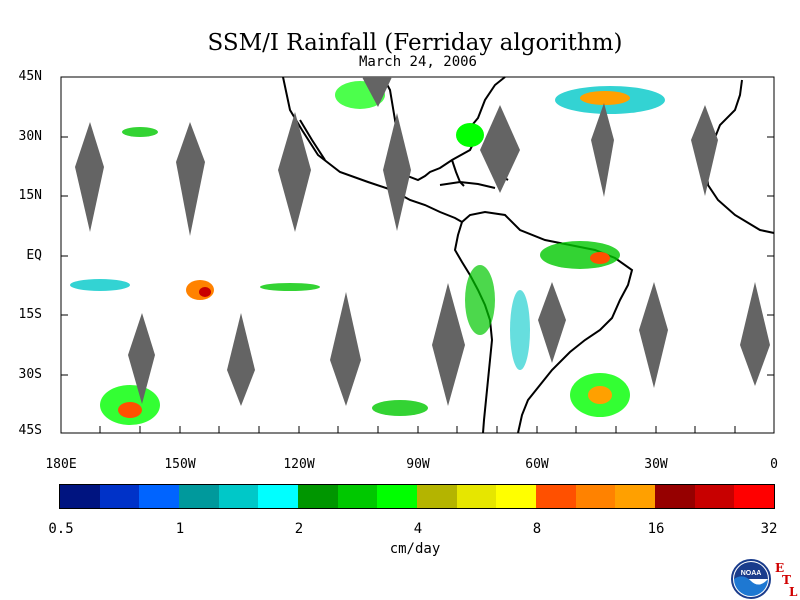 This screenshot has width=800, height=600. Describe the element at coordinates (774, 464) in the screenshot. I see `lon-label-0: 0` at that location.